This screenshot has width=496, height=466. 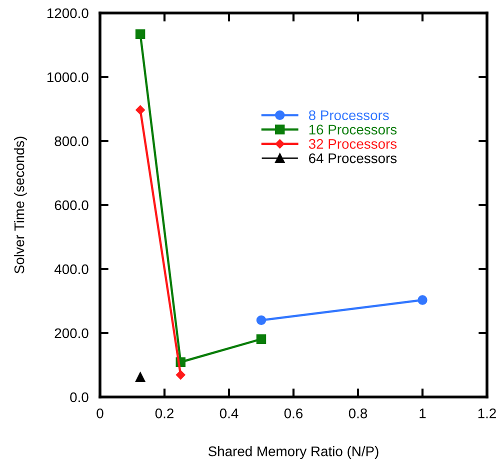 What do you see at coordinates (293, 413) in the screenshot?
I see `x-tick-label: 0.6` at bounding box center [293, 413].